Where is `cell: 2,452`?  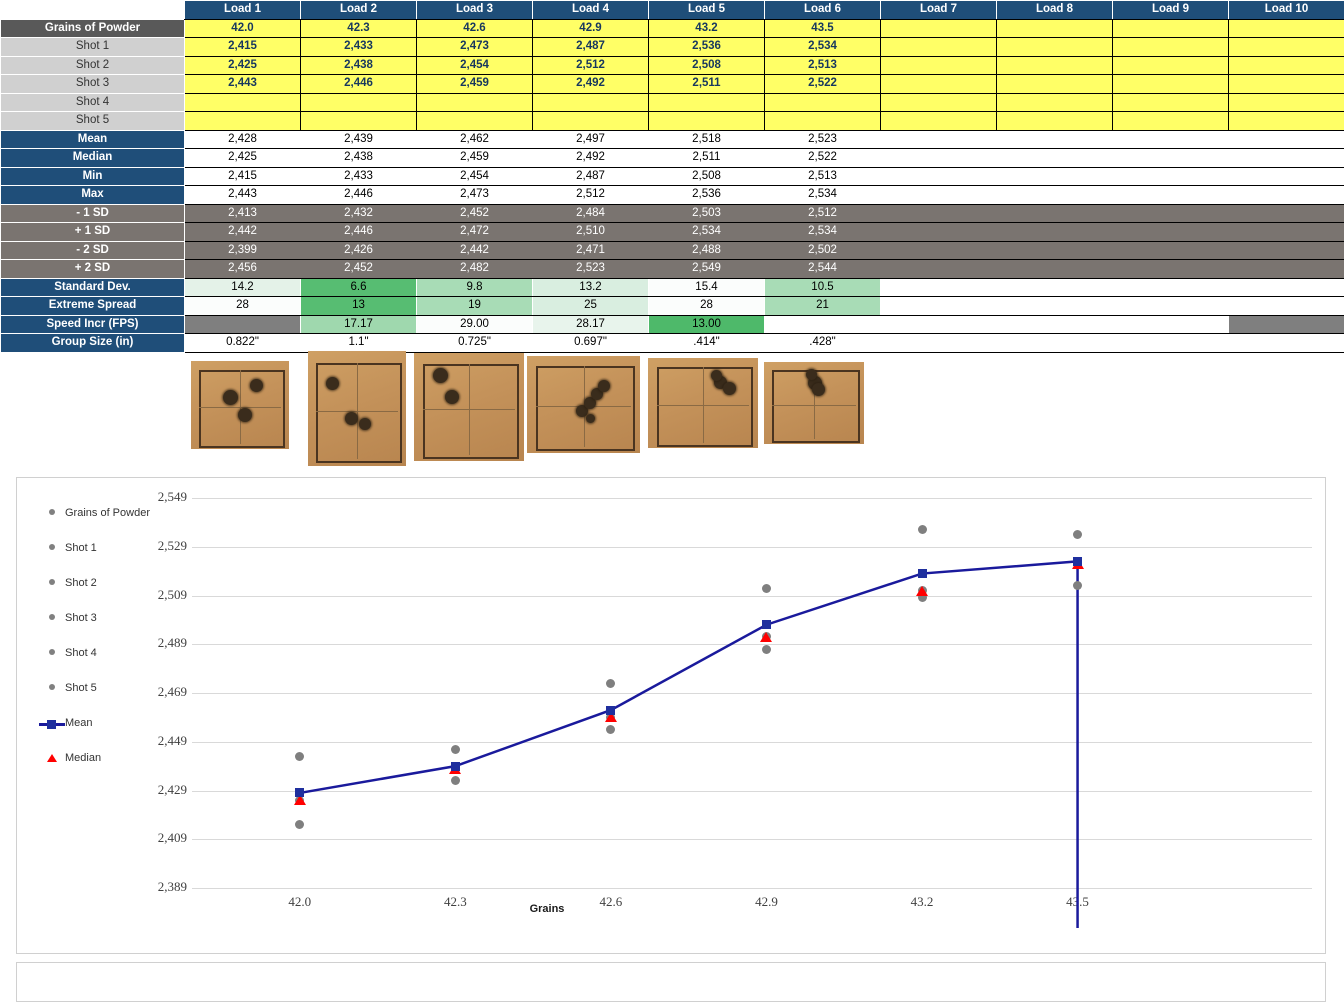
cell: 2,452 is located at coordinates (475, 213).